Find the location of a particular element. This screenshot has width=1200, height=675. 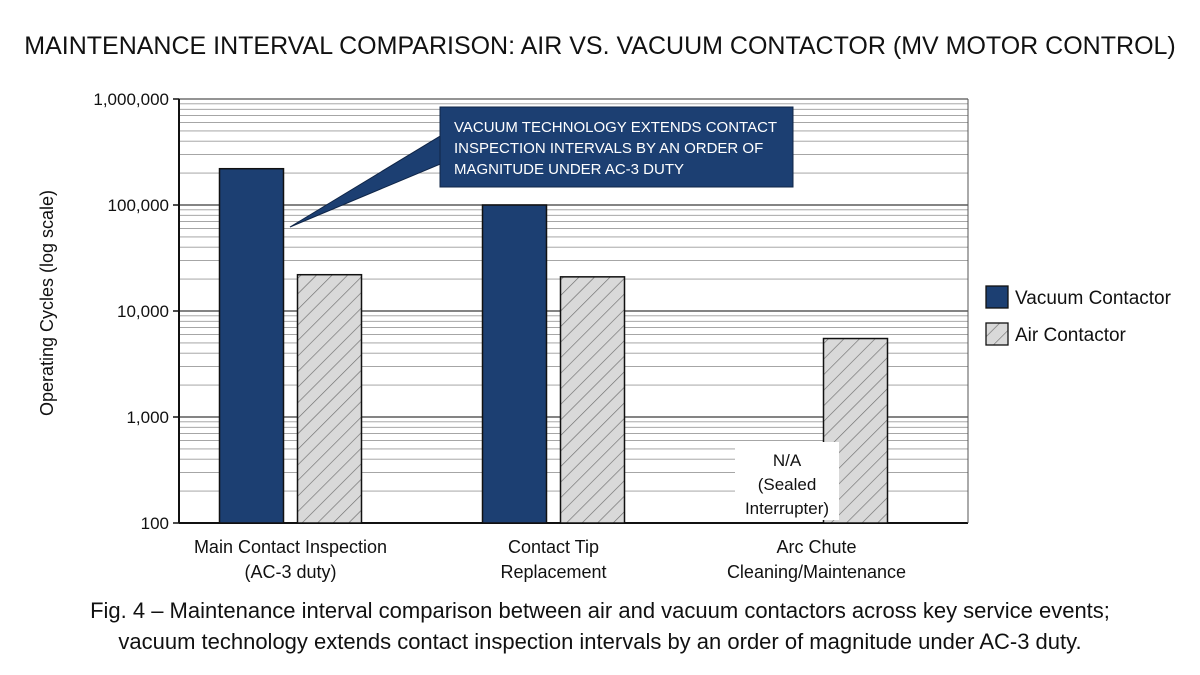

na-text: N/A (Sealed Interrupter) is located at coordinates (787, 484).